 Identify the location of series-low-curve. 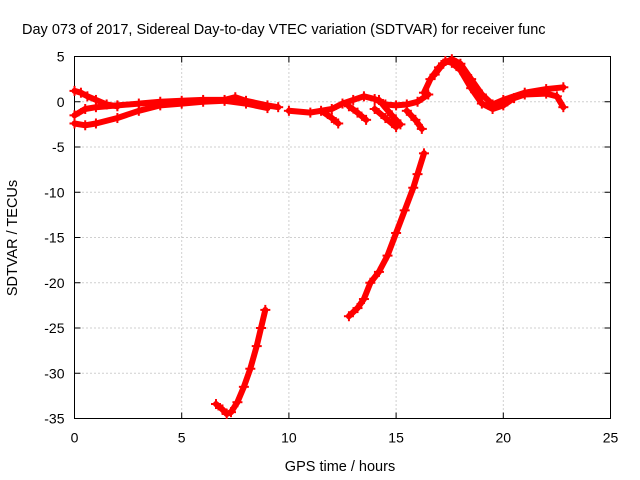
(241, 361).